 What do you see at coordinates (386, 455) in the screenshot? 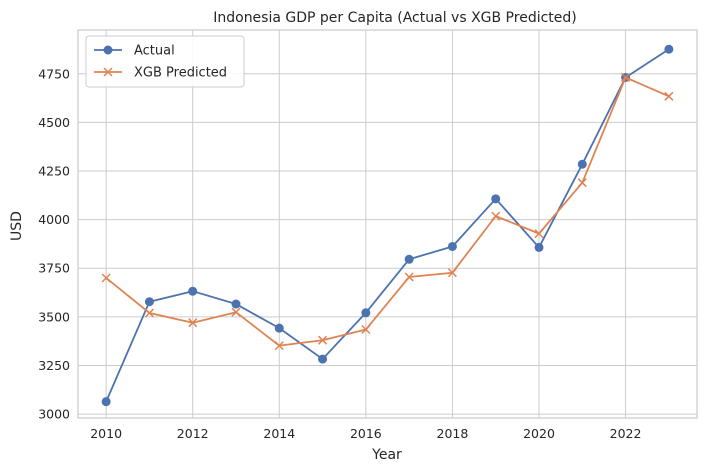
I see `x-axis-label: Year` at bounding box center [386, 455].